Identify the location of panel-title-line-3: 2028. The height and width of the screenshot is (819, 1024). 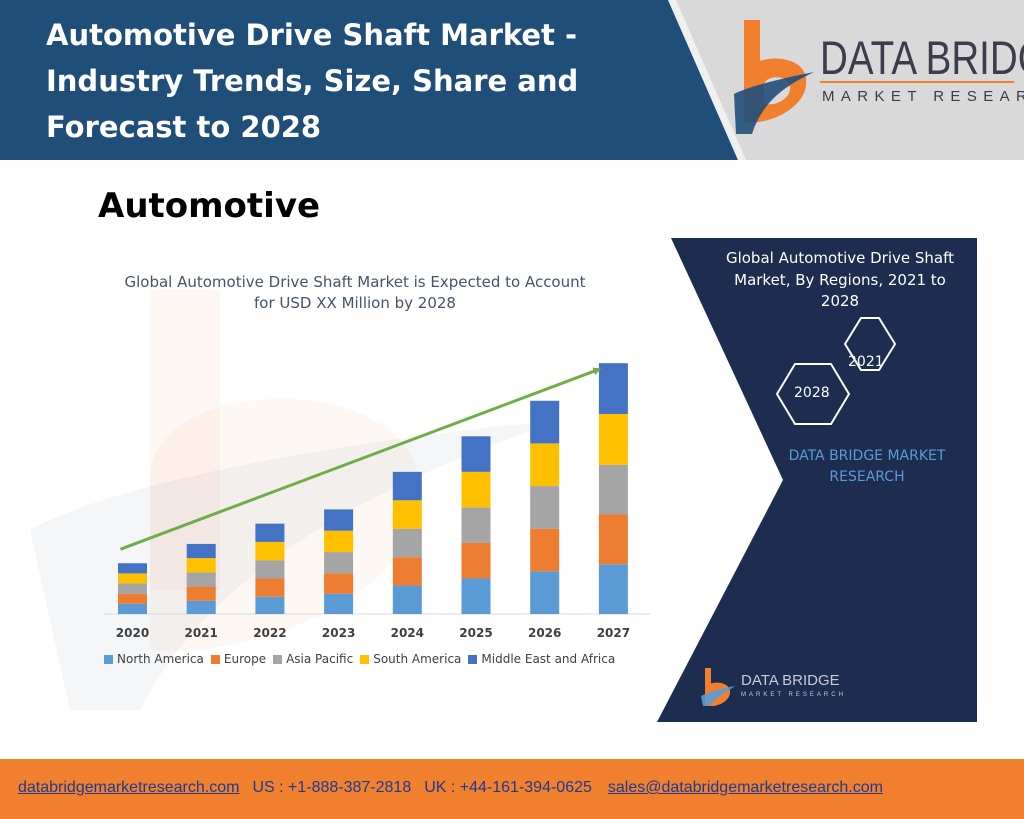
(840, 301).